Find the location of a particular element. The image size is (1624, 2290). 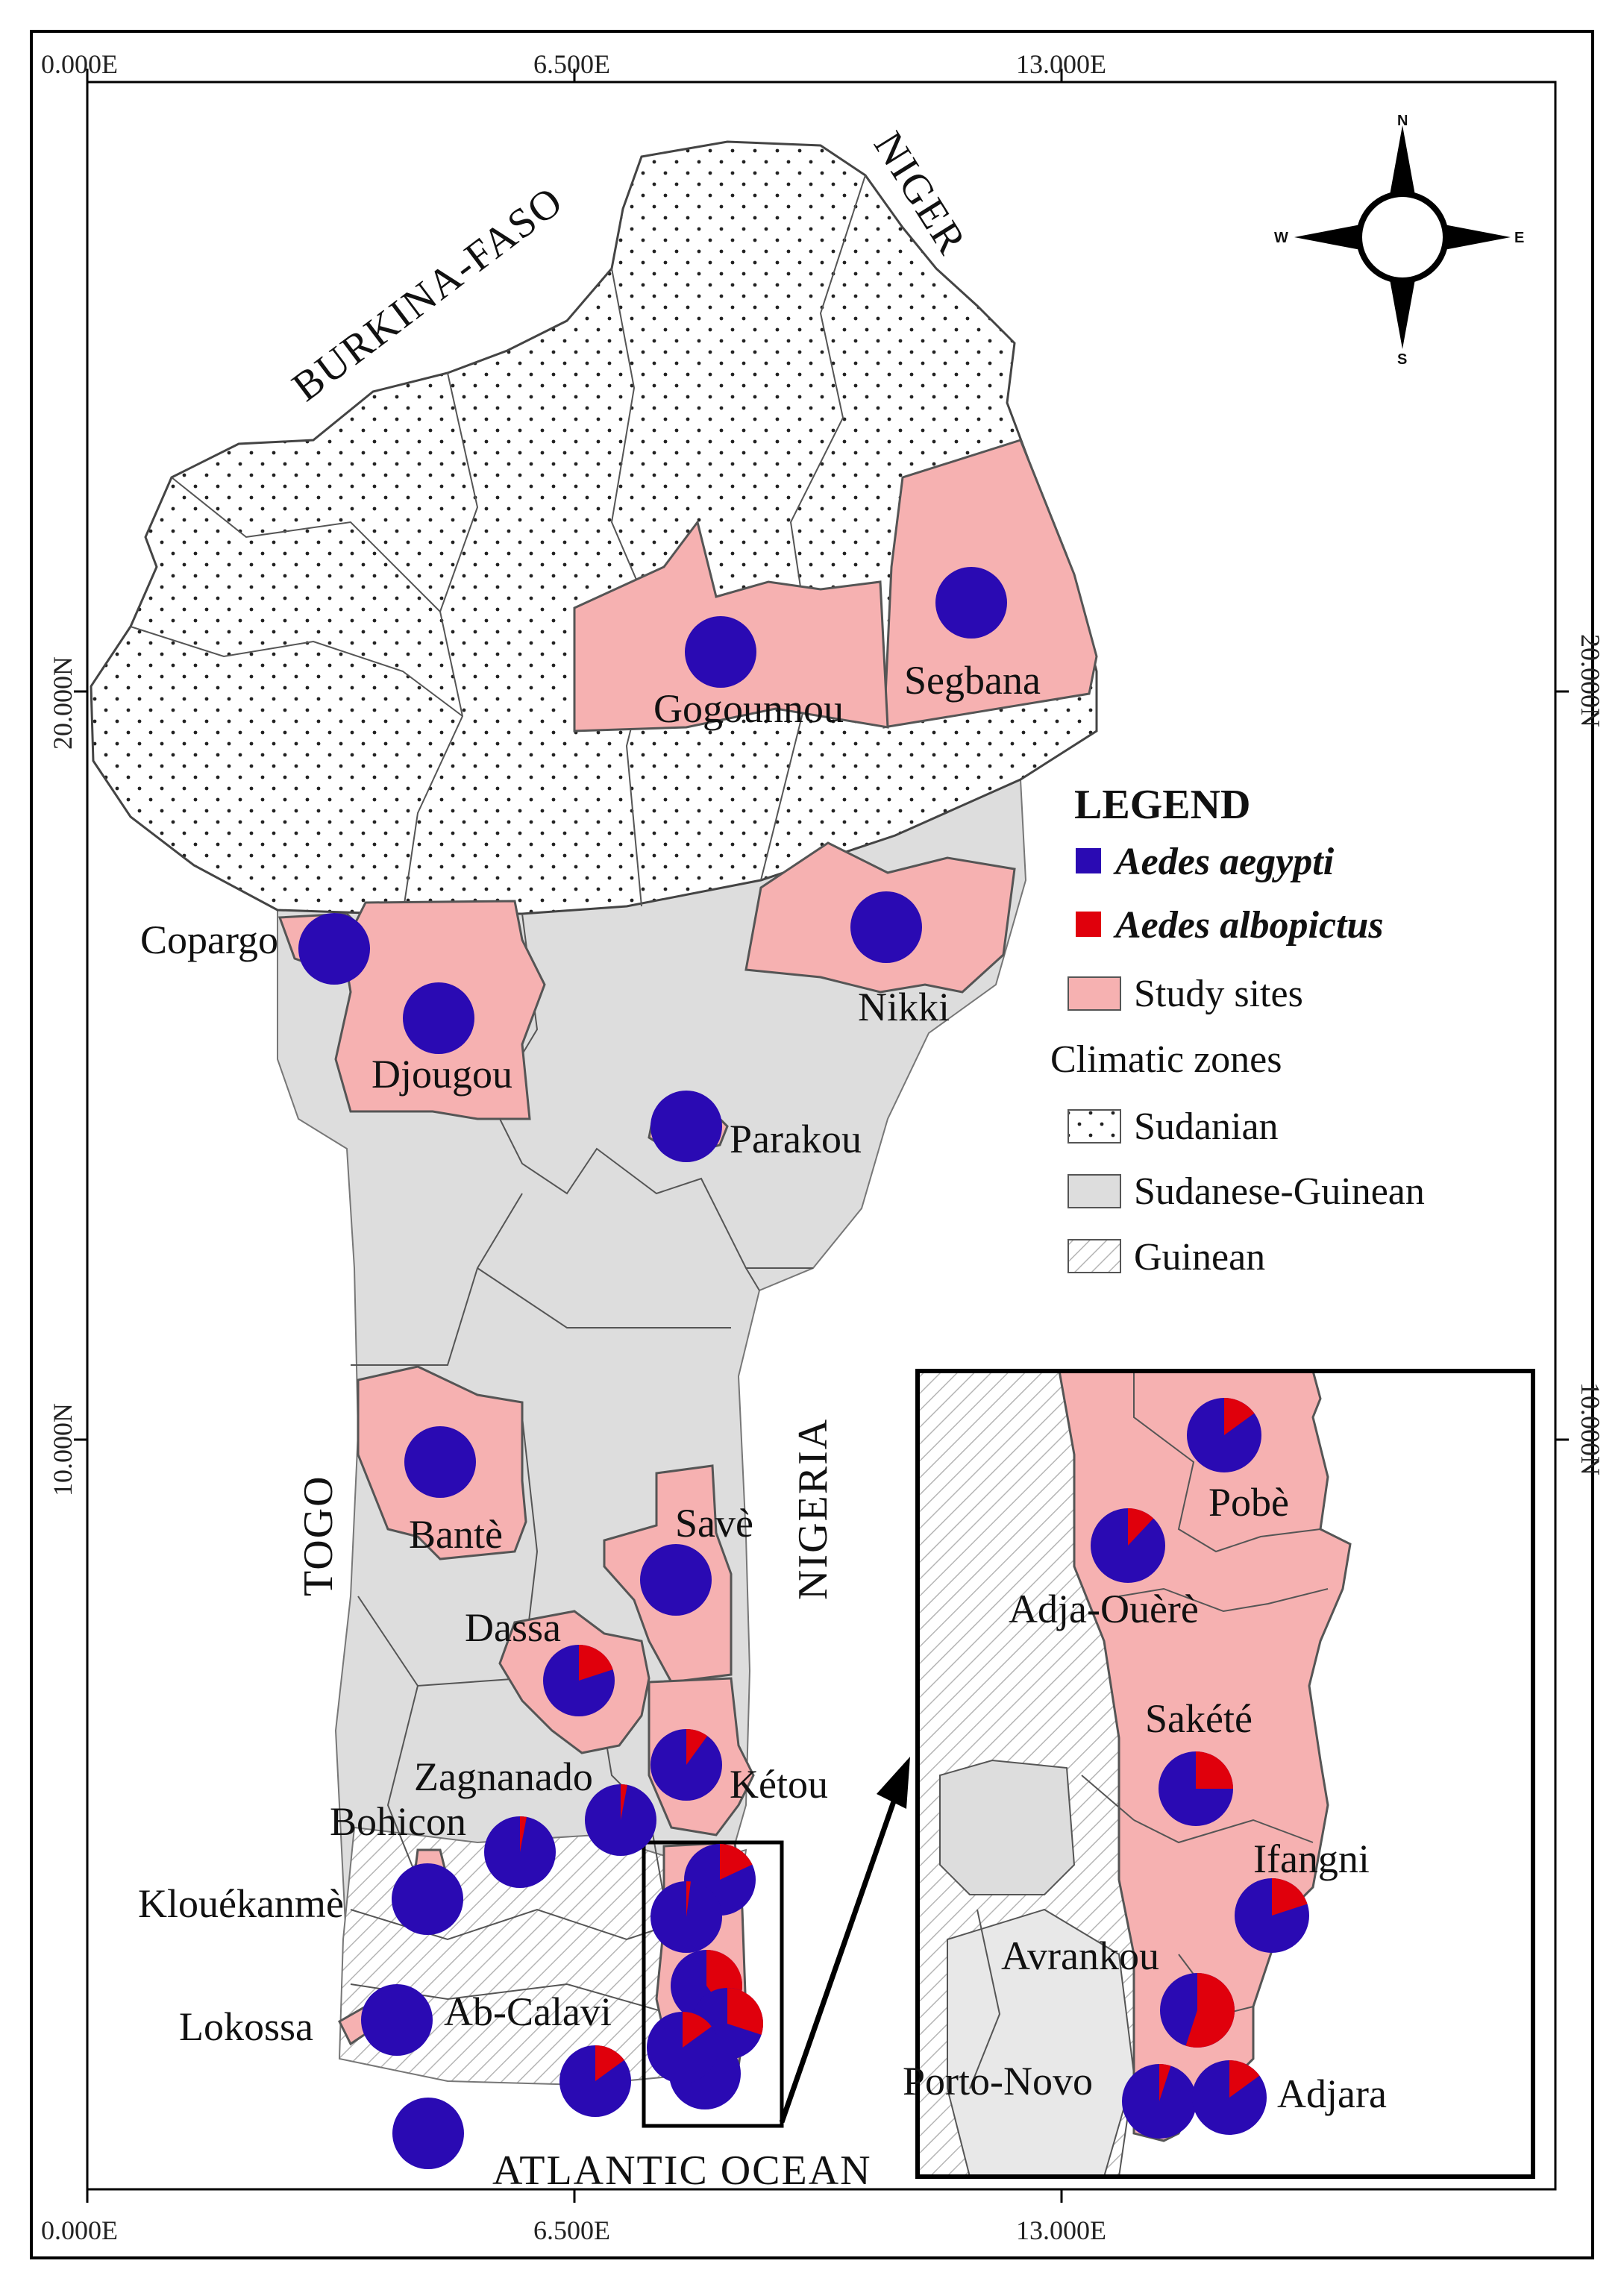

inset-avrankou-area is located at coordinates (1041, 2042).